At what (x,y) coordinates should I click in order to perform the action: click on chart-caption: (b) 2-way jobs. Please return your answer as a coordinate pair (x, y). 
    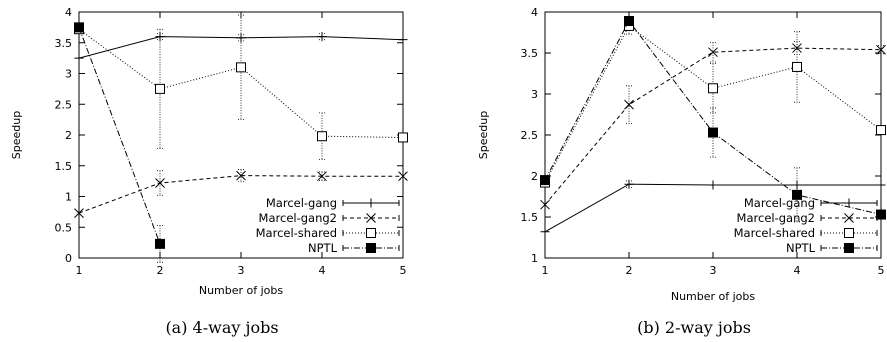
    Looking at the image, I should click on (694, 327).